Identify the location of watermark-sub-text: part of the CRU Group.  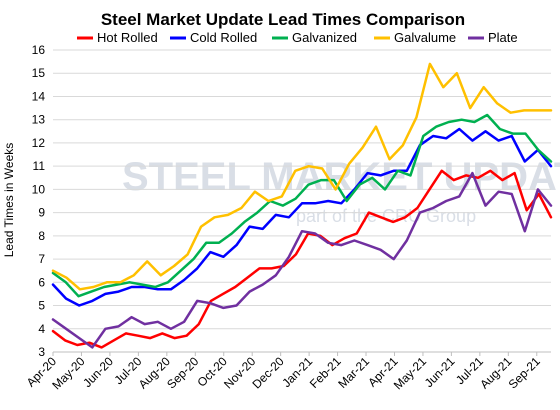
(386, 216).